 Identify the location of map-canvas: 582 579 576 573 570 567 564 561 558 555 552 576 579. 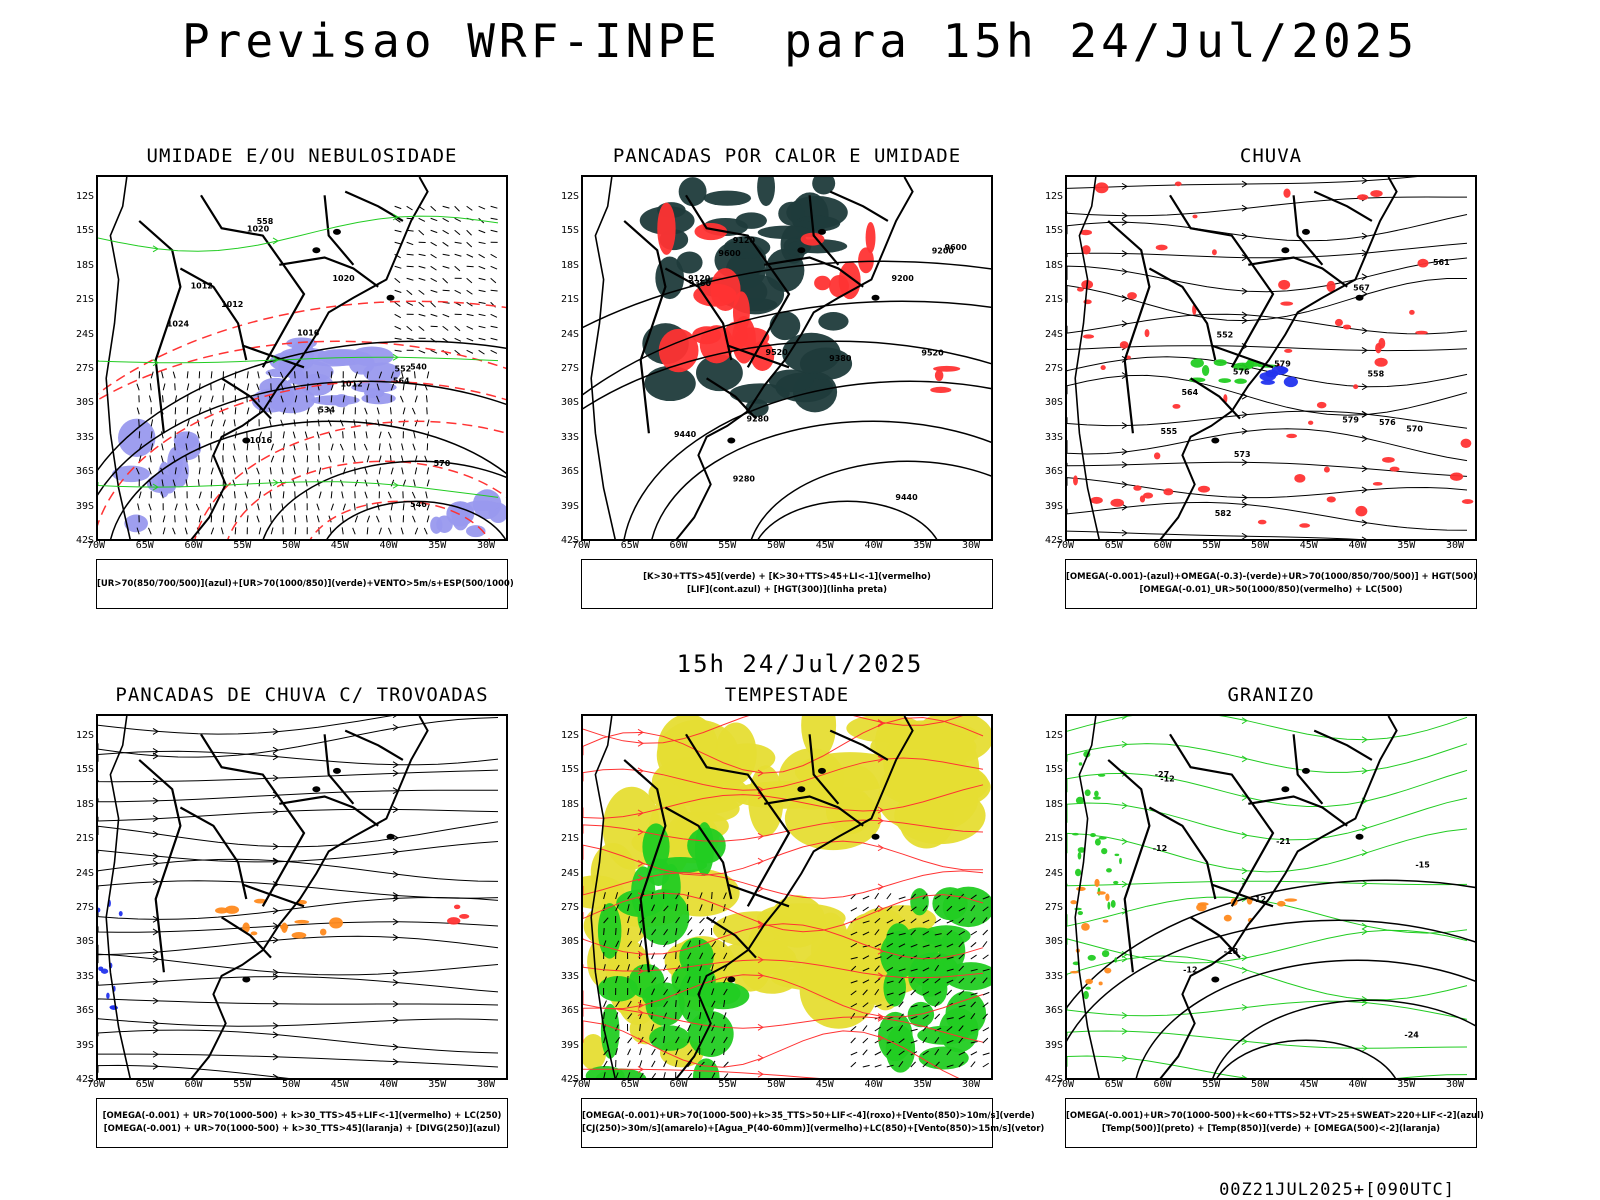
(1272, 359).